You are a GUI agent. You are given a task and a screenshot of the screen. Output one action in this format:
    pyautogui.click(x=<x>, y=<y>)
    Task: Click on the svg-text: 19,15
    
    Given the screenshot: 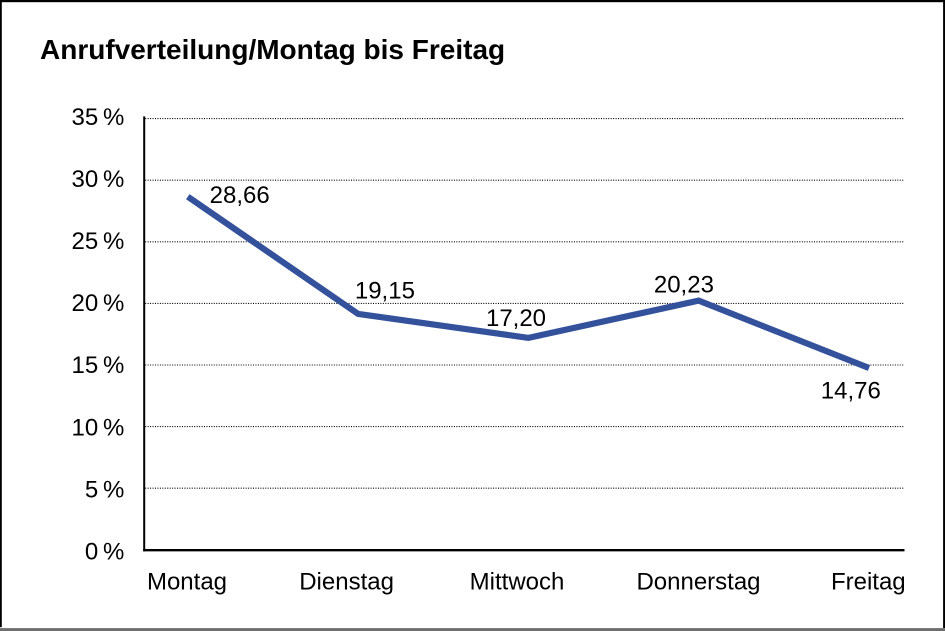 What is the action you would take?
    pyautogui.click(x=385, y=291)
    